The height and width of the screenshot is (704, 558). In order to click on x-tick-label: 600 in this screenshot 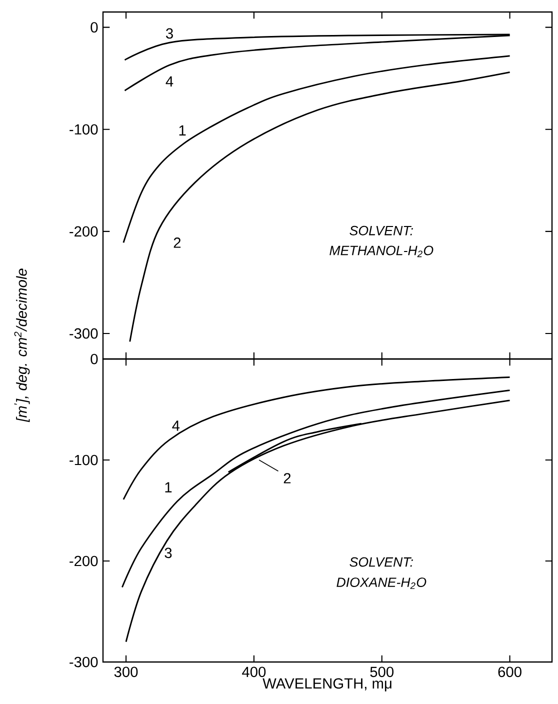, I will do `click(510, 672)`.